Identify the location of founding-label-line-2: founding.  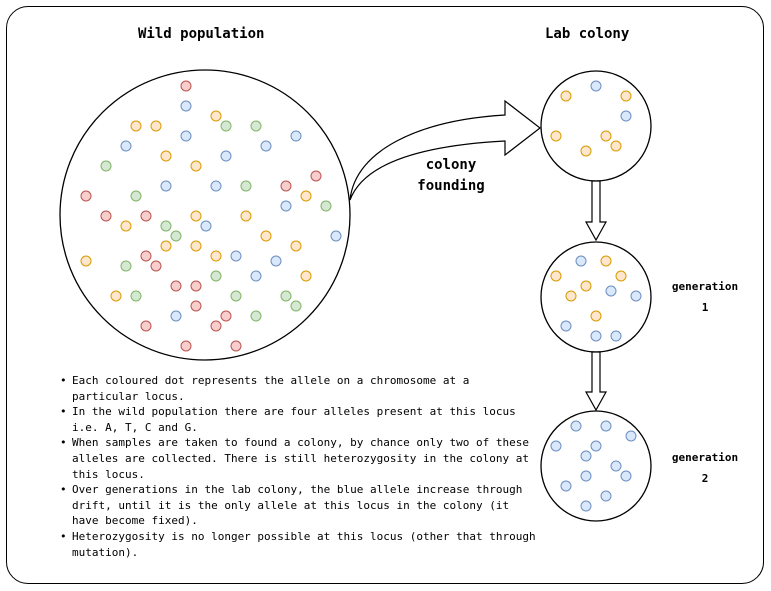
(451, 186).